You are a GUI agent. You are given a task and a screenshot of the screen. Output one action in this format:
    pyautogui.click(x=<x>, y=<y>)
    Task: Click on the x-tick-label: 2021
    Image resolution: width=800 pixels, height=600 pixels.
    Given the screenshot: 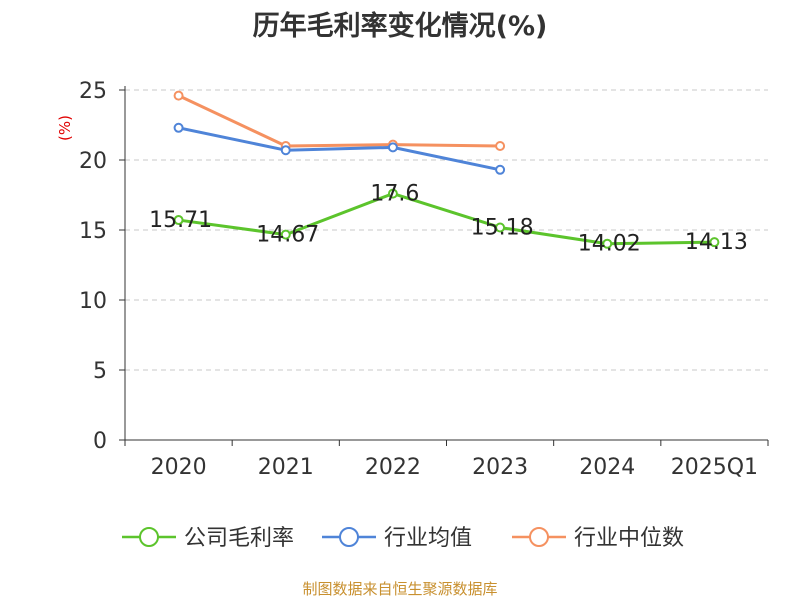 What is the action you would take?
    pyautogui.click(x=286, y=467)
    